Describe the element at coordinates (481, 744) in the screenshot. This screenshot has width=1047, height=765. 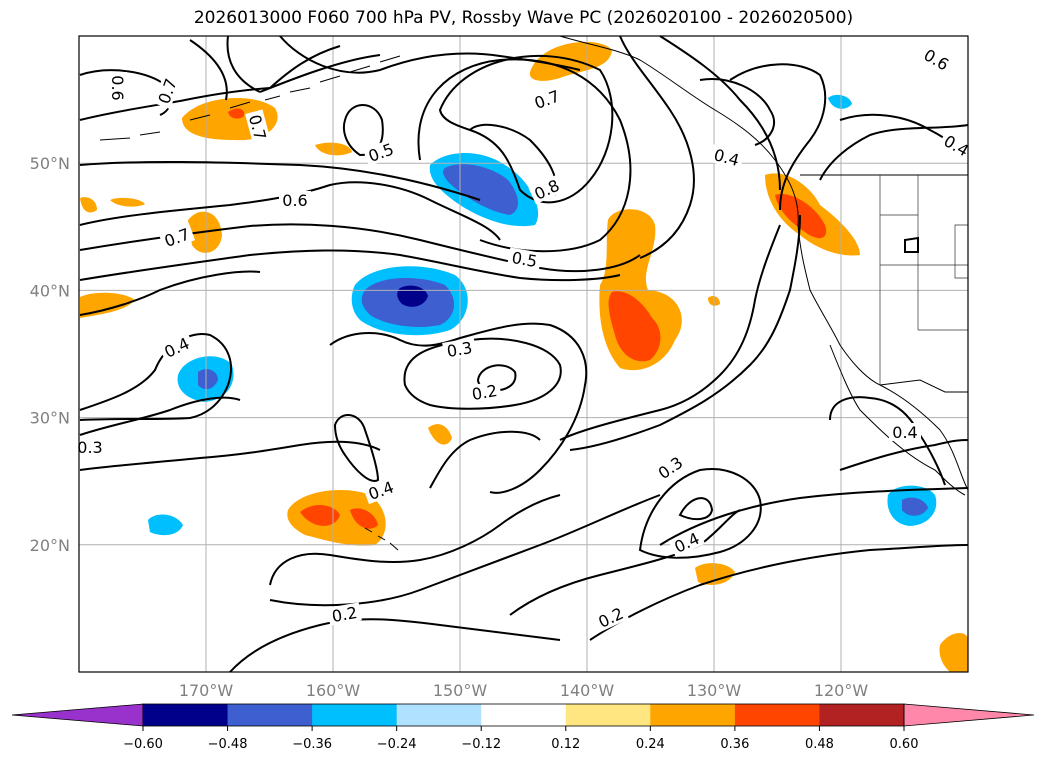
I see `colorbar-tick-label: −0.12` at that location.